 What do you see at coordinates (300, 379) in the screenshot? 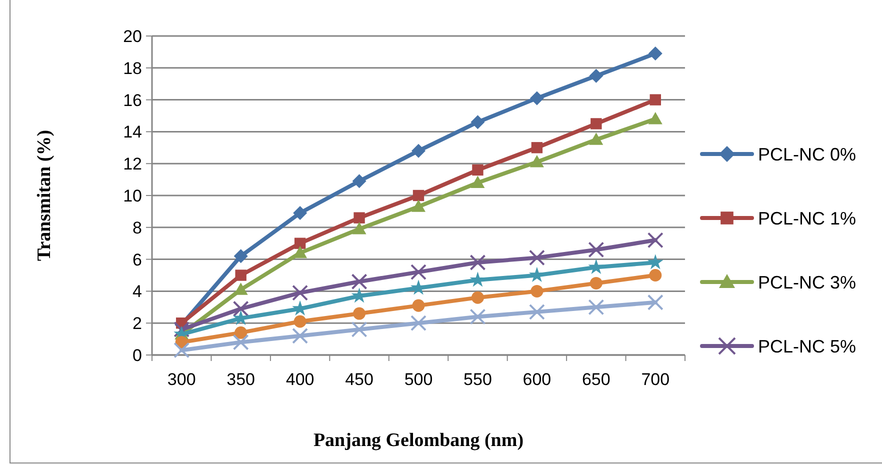
I see `x-tick-label: 400` at bounding box center [300, 379].